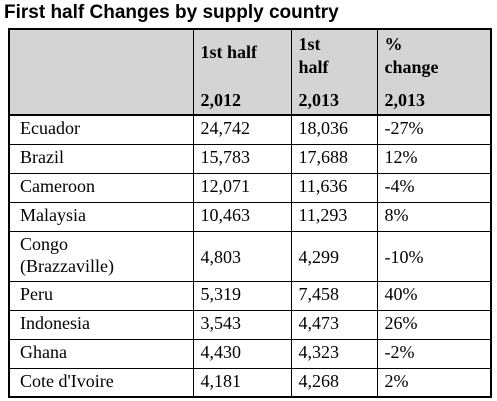 Image resolution: width=497 pixels, height=401 pixels. I want to click on value-2013-cell: 17,688, so click(334, 158).